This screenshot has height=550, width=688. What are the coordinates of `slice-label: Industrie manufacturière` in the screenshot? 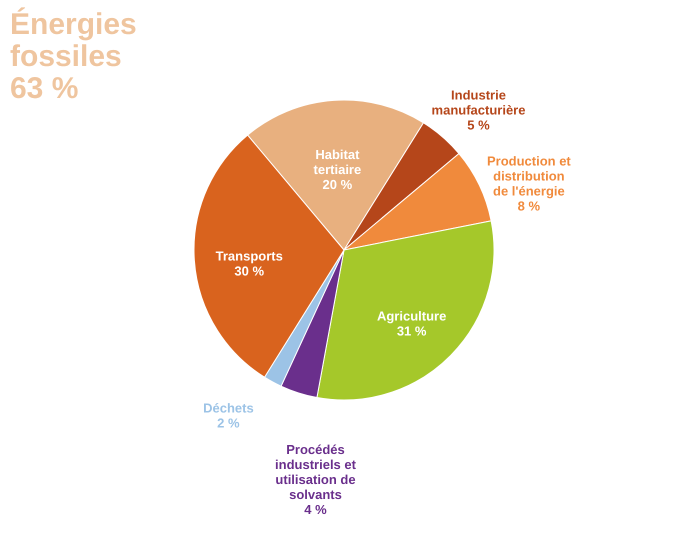 It's located at (479, 102).